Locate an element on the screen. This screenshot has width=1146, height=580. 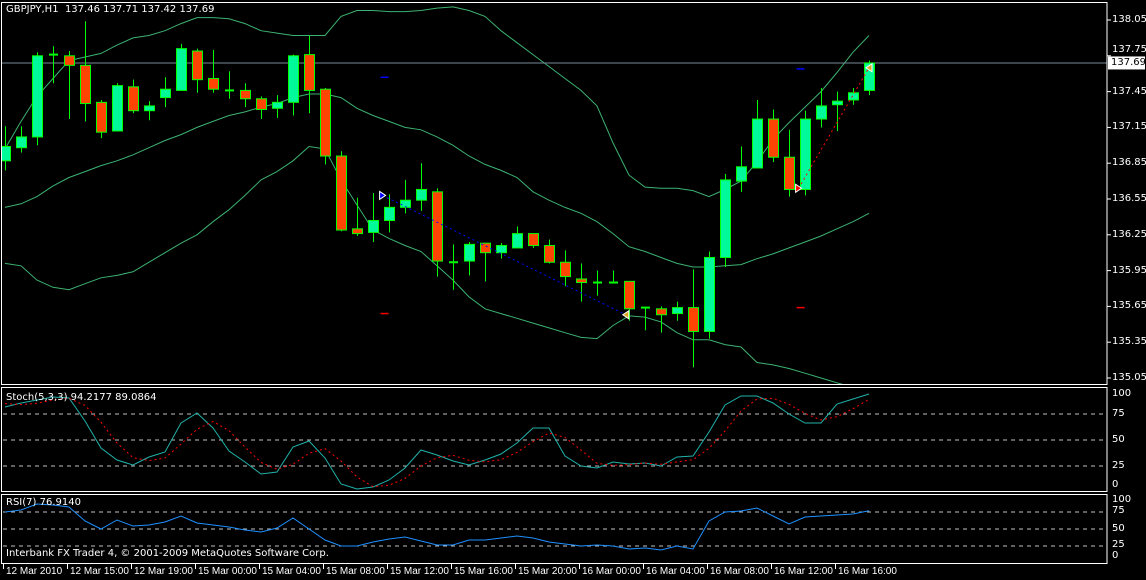
stoch-axis-label: 75 is located at coordinates (1118, 413).